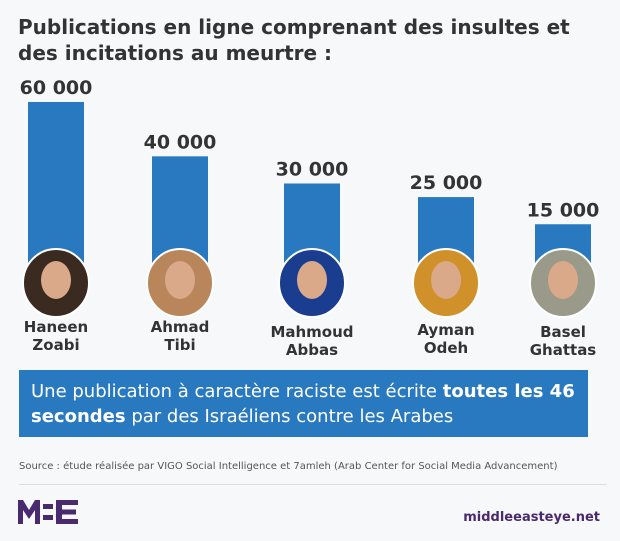  I want to click on name-line: Zoabi, so click(56, 345).